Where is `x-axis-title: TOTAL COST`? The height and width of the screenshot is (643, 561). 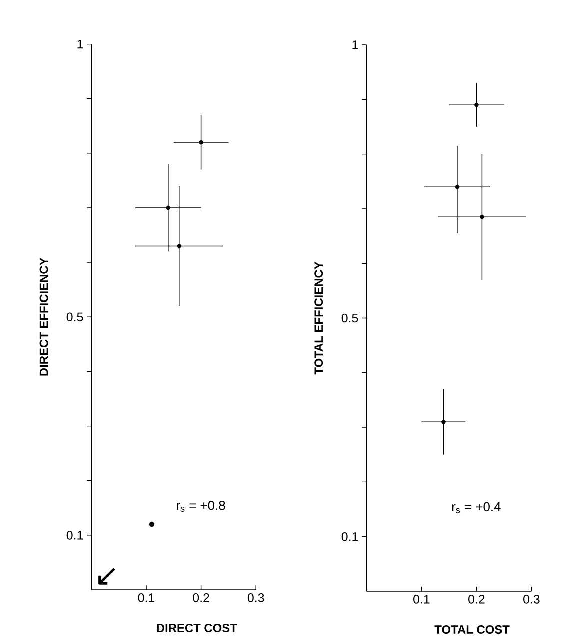 x-axis-title: TOTAL COST is located at coordinates (472, 630).